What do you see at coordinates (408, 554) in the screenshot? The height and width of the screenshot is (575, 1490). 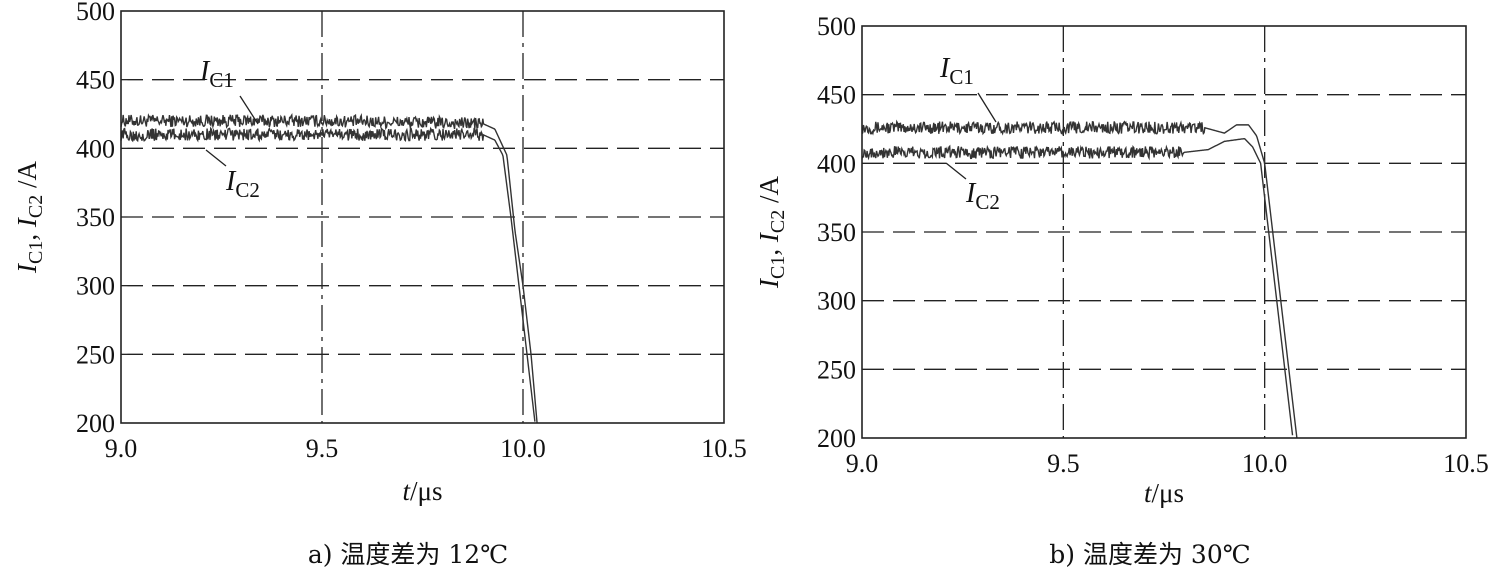 I see `panel-caption: a) 温度差为 12℃` at bounding box center [408, 554].